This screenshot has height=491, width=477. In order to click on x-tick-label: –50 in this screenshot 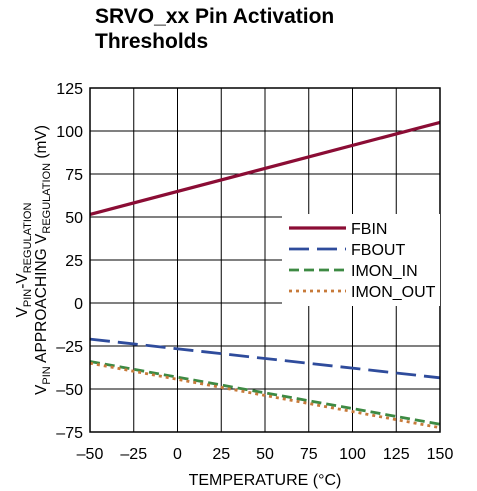, I will do `click(90, 454)`.